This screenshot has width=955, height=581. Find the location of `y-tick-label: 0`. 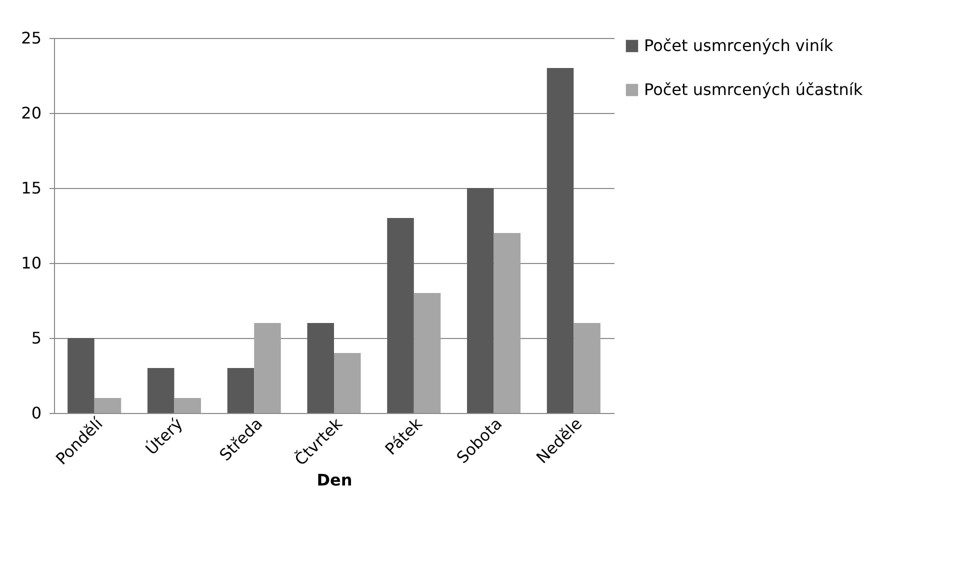

y-tick-label: 0 is located at coordinates (36, 413).